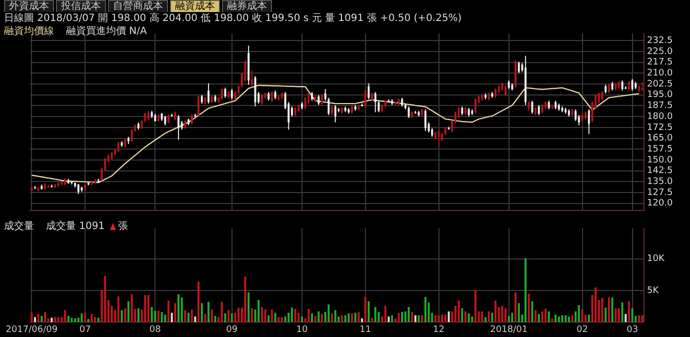 The image size is (690, 337). What do you see at coordinates (632, 329) in the screenshot?
I see `x-tick-label: 03` at bounding box center [632, 329].